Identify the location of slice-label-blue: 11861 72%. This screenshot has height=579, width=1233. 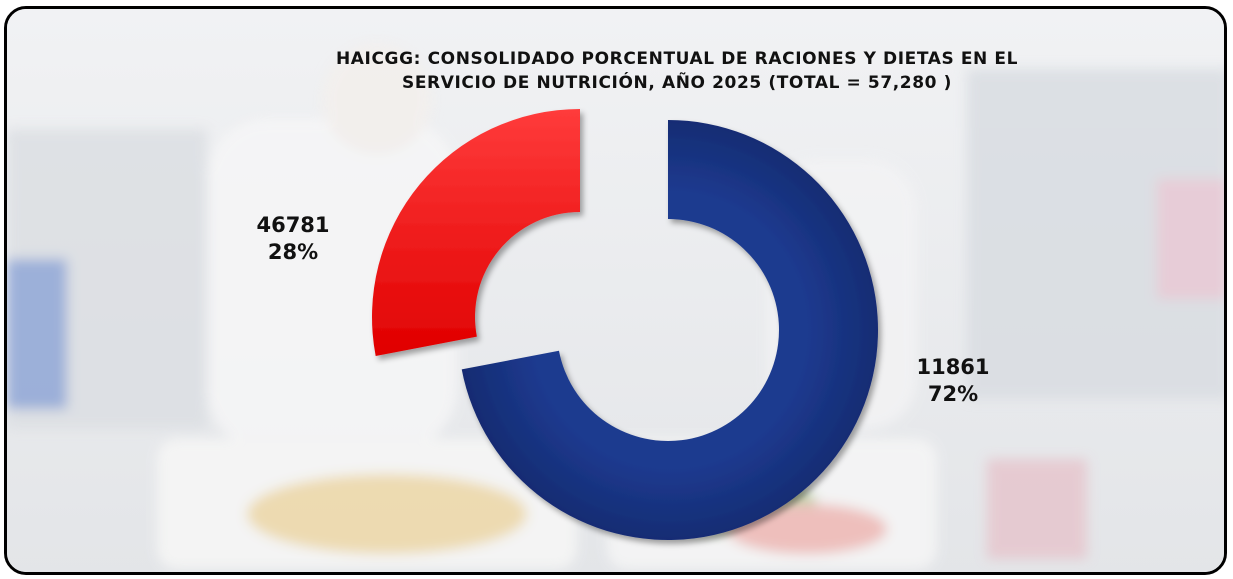
(953, 381).